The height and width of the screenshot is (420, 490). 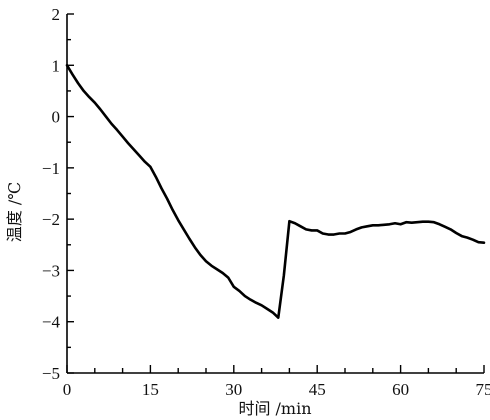 What do you see at coordinates (150, 389) in the screenshot?
I see `x-tick-label: 15` at bounding box center [150, 389].